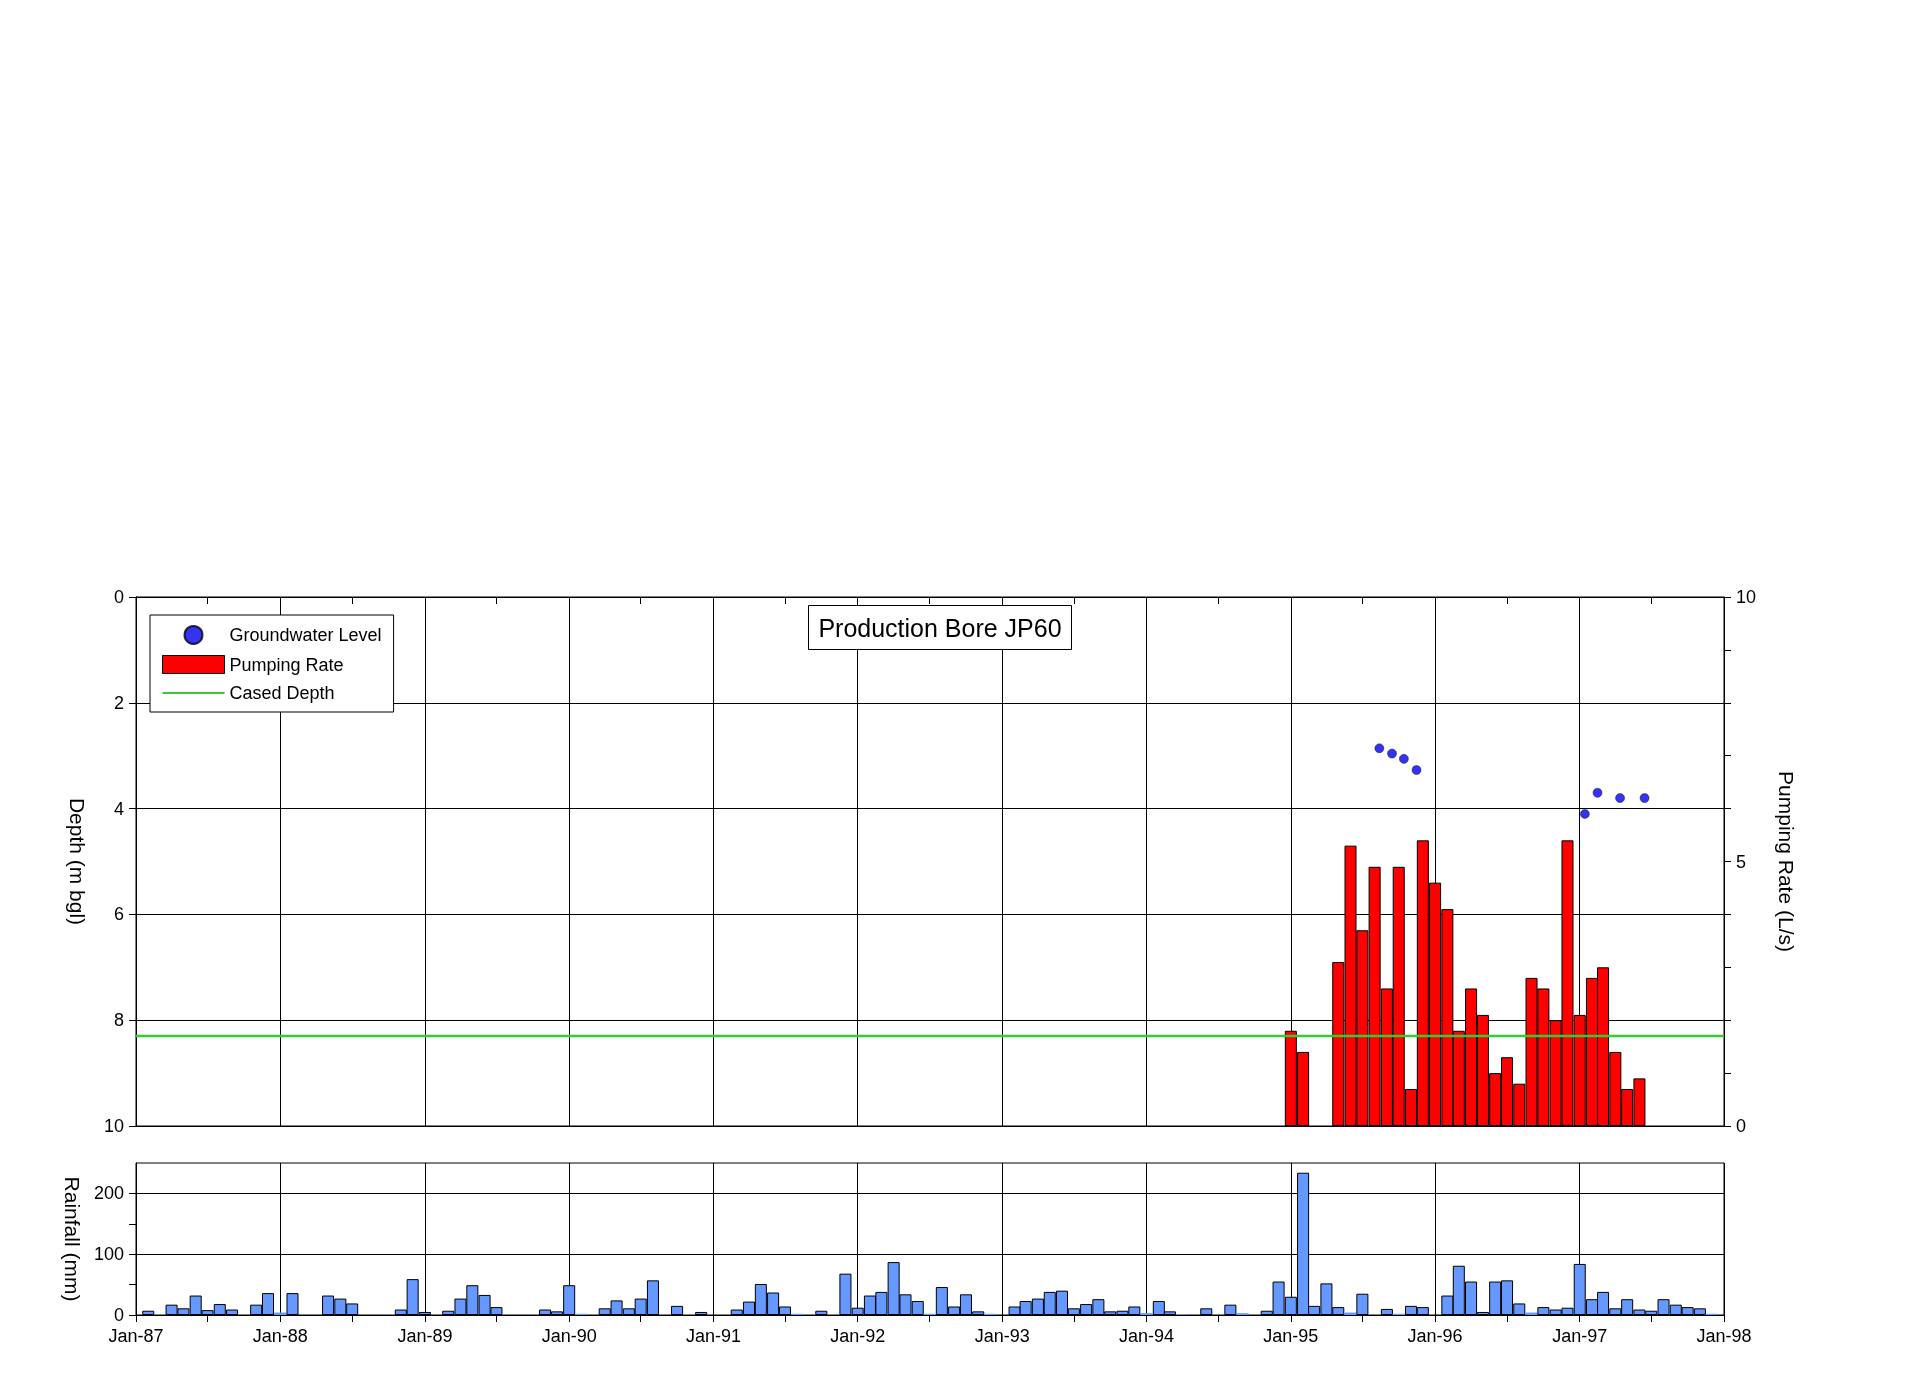 This screenshot has height=1383, width=1905. I want to click on x-tick-label: Jan-94, so click(1147, 1336).